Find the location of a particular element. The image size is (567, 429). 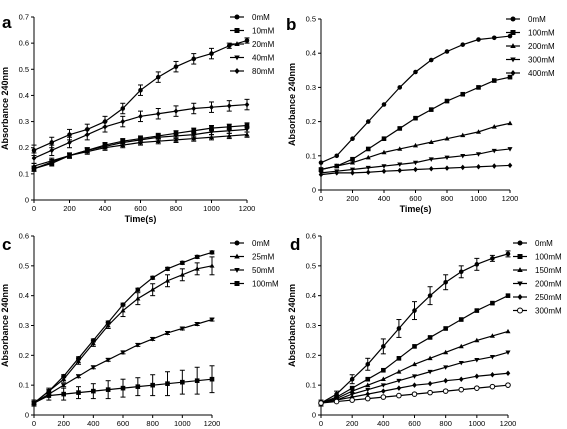

x-tick-label-d-4: 800 is located at coordinates (445, 423).